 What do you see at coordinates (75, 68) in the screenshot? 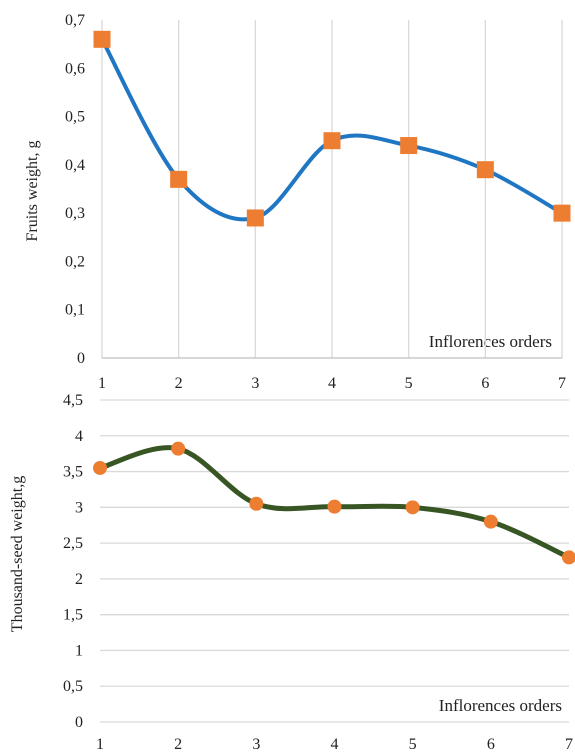
I see `fruits-weight-y-tick-label: 0,6` at bounding box center [75, 68].